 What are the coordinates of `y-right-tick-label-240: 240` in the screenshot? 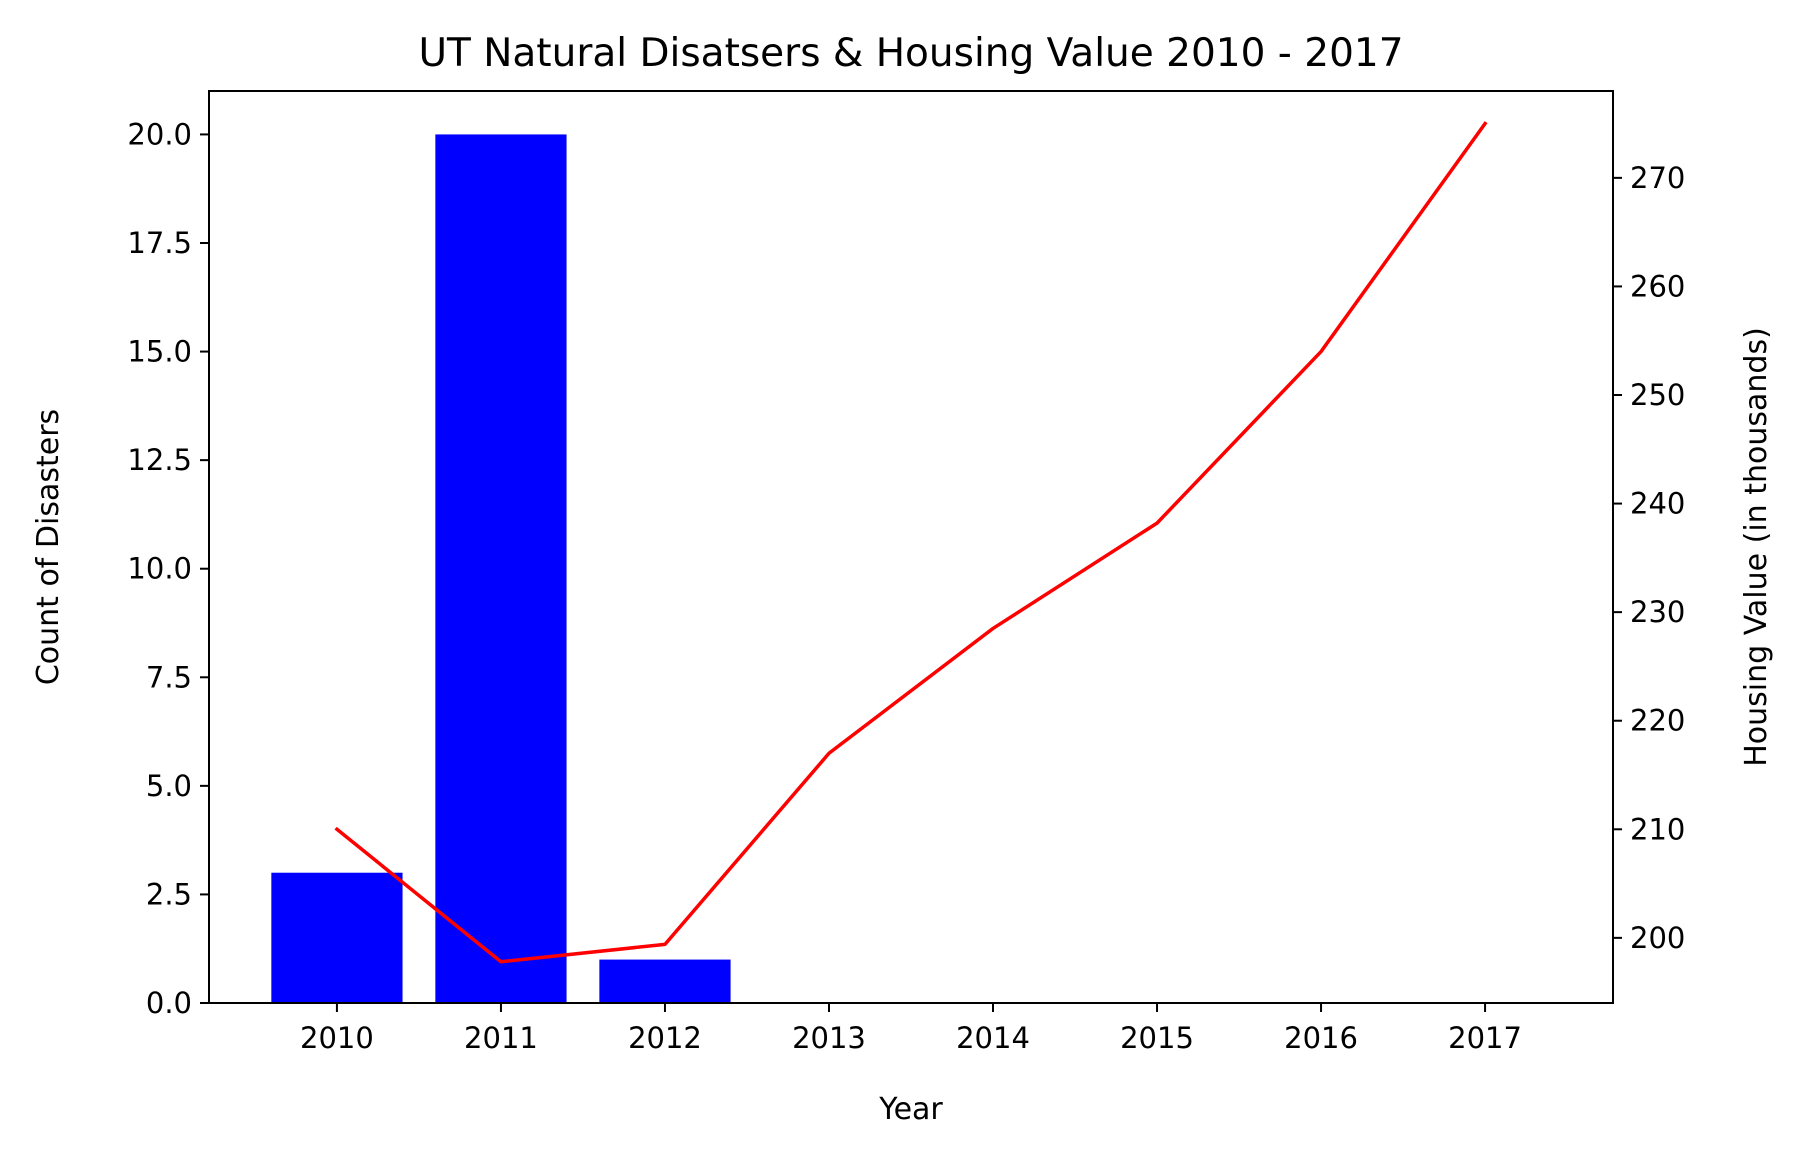 It's located at (1657, 504).